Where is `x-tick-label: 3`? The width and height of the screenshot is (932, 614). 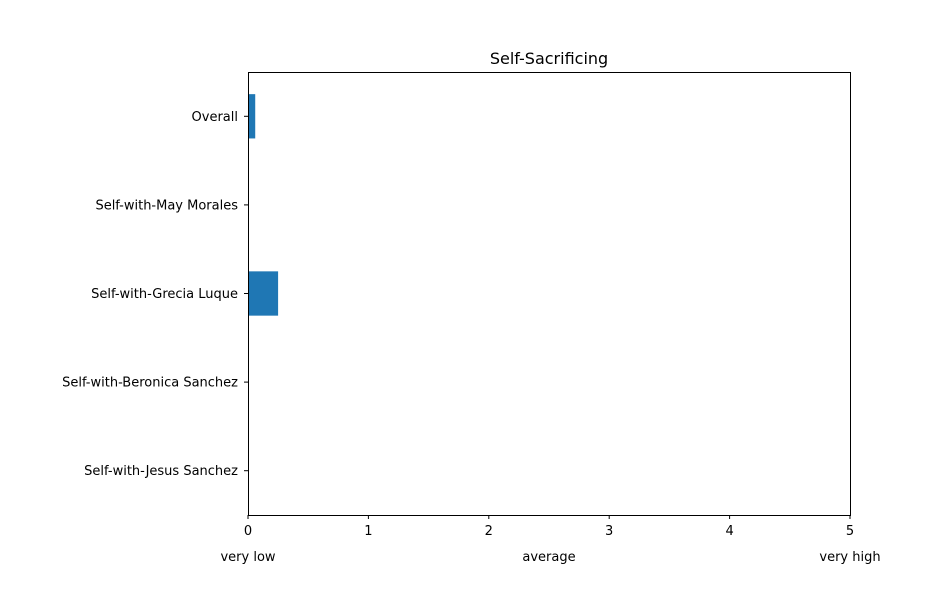
x-tick-label: 3 is located at coordinates (609, 531).